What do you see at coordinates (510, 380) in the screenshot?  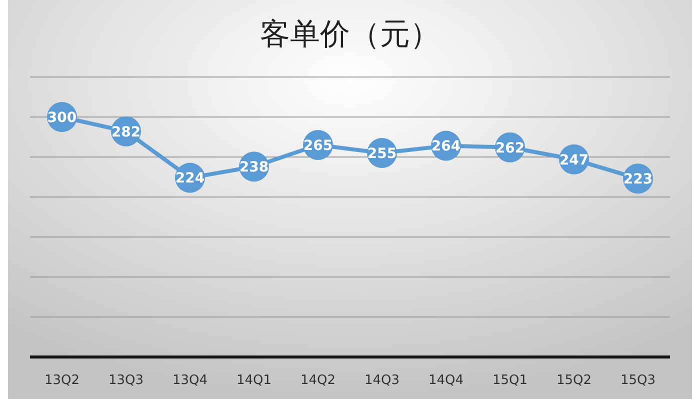 I see `x-tick-label: 15Q1` at bounding box center [510, 380].